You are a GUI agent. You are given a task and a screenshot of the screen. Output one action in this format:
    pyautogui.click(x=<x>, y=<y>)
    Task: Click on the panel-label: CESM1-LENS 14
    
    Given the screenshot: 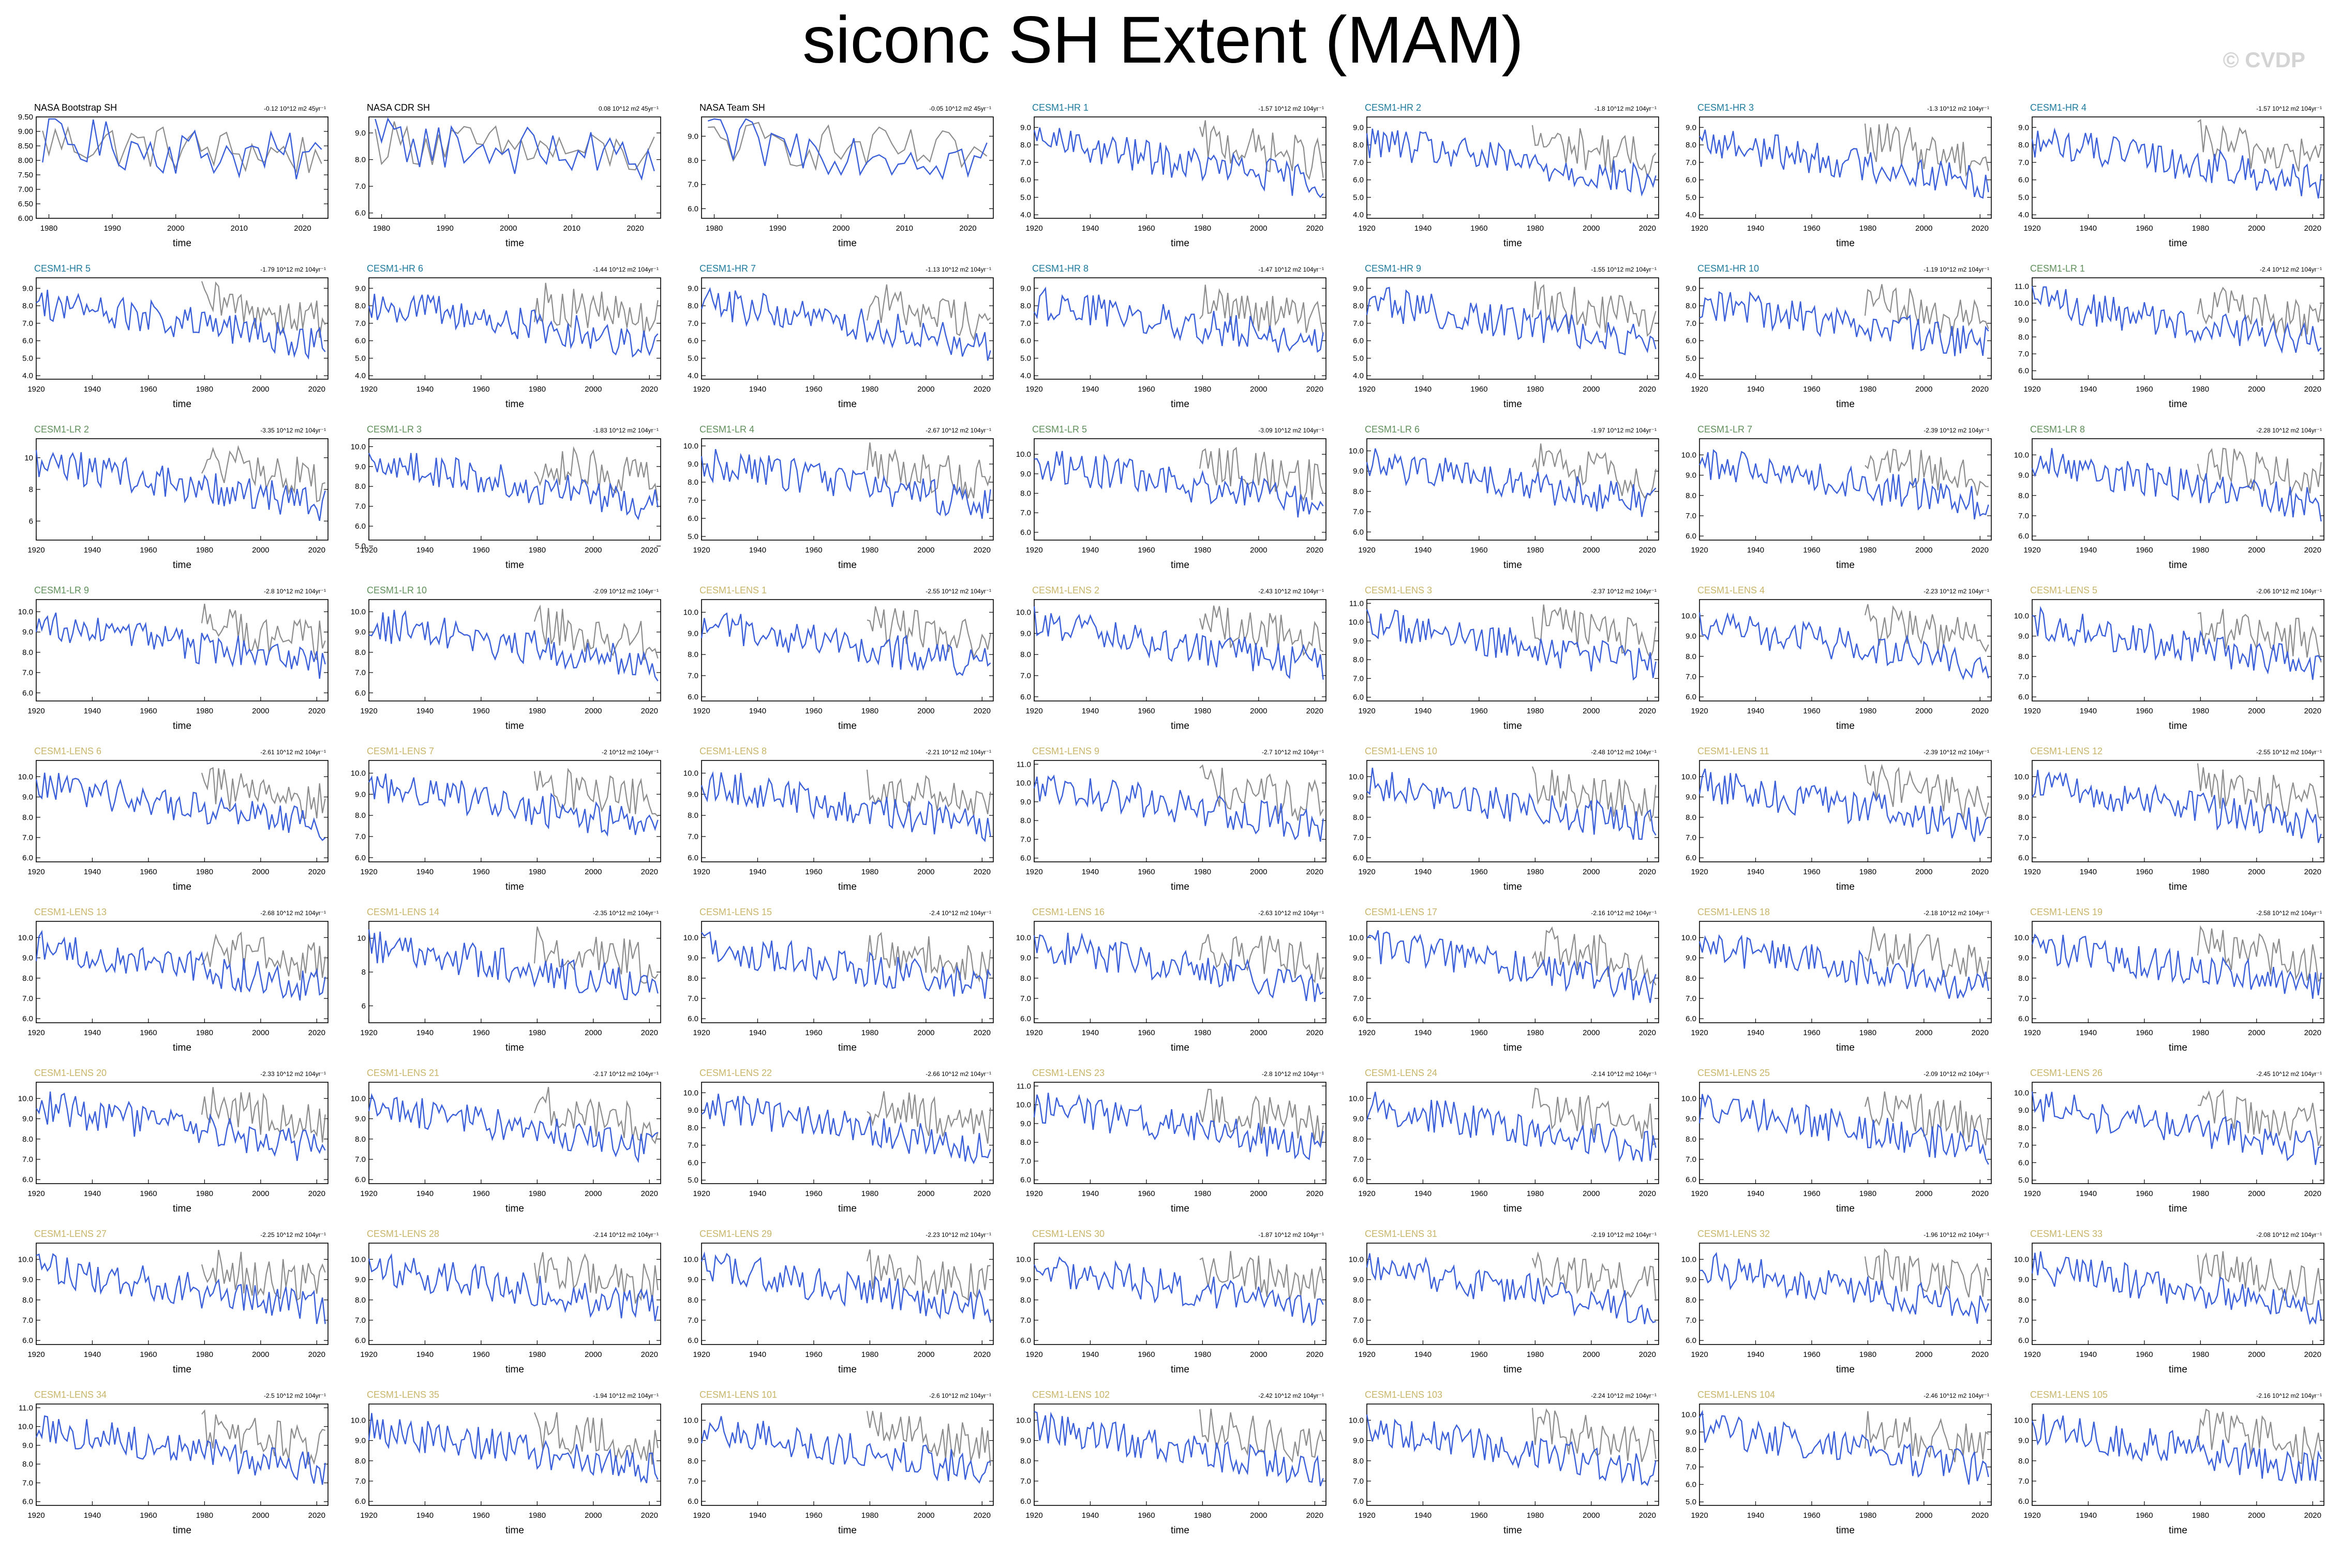 What is the action you would take?
    pyautogui.click(x=403, y=912)
    